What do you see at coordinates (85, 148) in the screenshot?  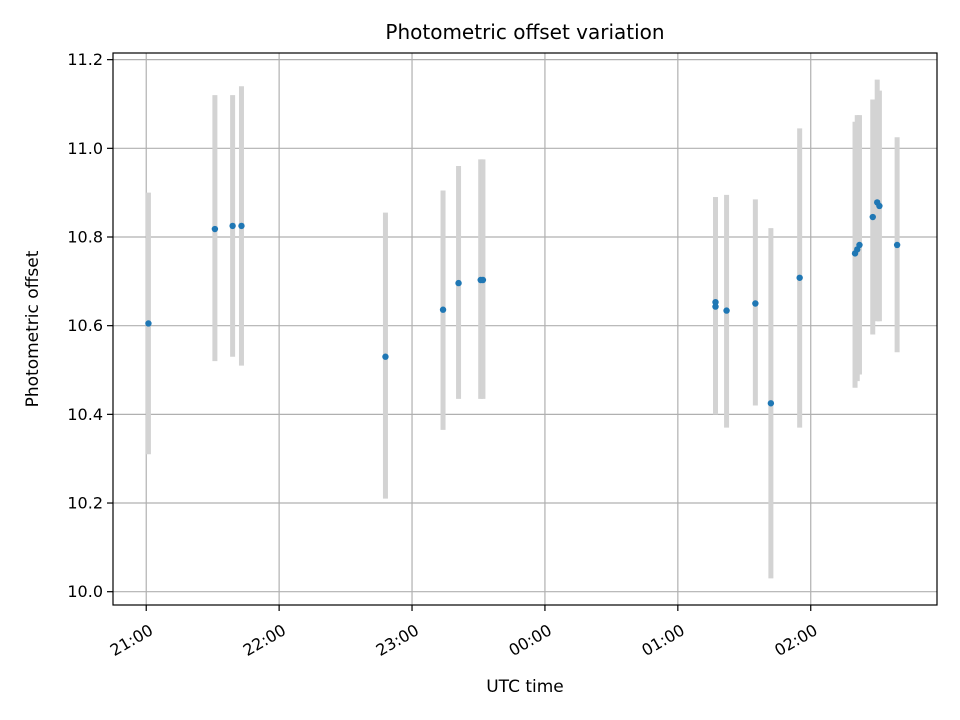 I see `y-tick-label: 11.0` at bounding box center [85, 148].